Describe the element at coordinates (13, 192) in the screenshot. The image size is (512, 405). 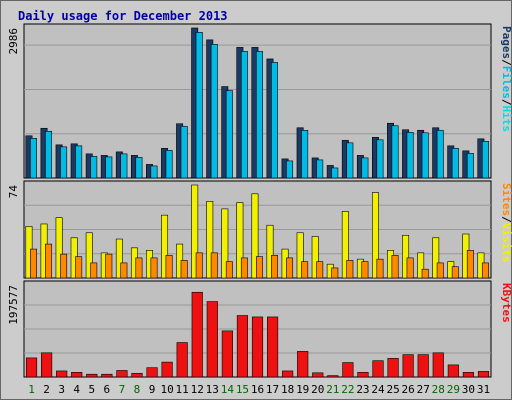
I see `y-max-label-visits: 74` at that location.